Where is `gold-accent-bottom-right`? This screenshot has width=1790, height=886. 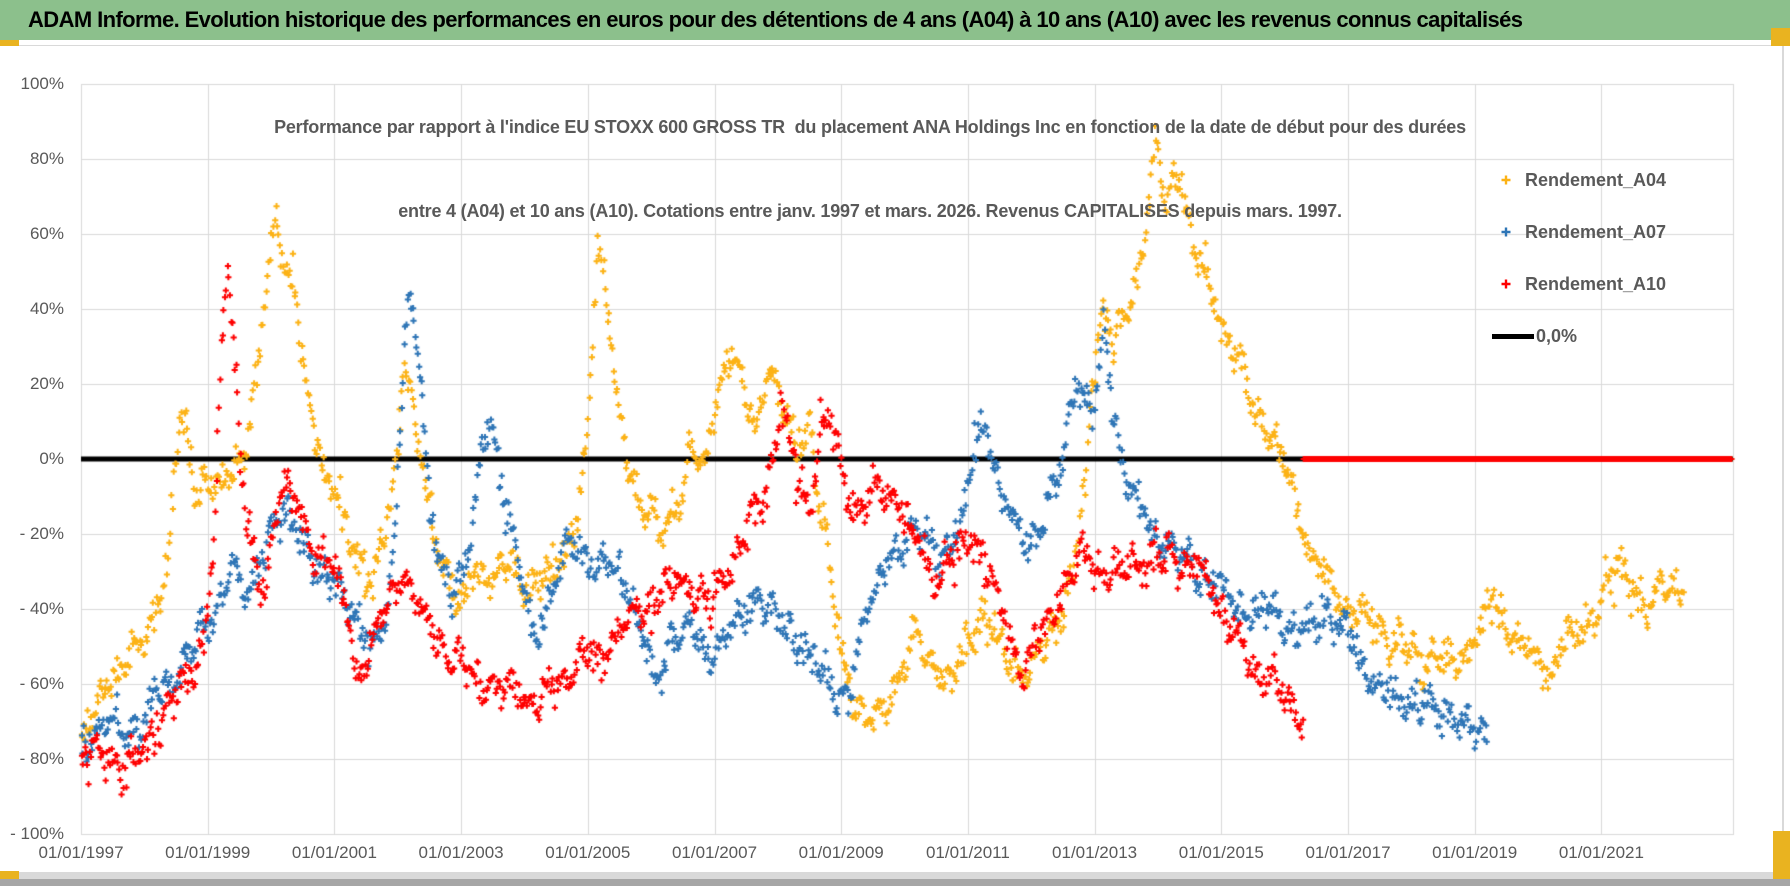 gold-accent-bottom-right is located at coordinates (1781, 855).